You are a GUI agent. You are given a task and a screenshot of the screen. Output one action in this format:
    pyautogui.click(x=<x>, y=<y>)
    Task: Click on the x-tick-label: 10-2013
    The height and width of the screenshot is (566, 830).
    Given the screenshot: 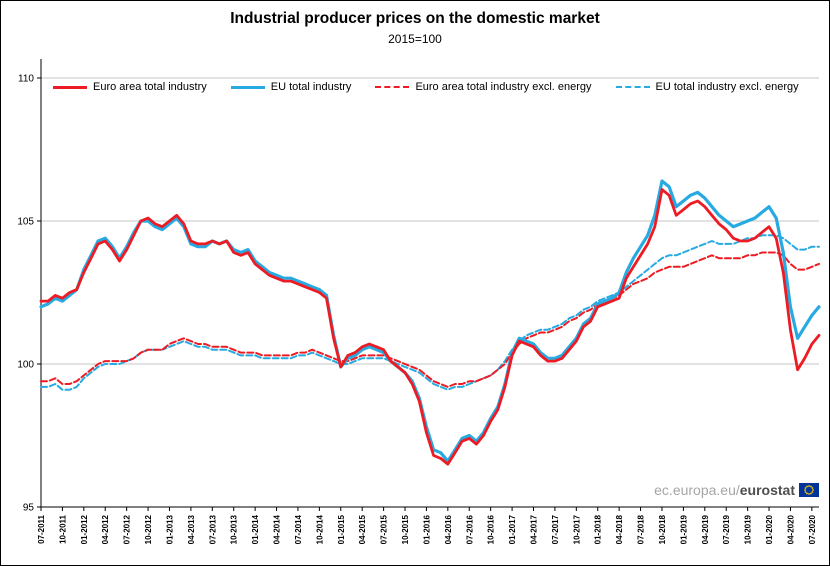 What is the action you would take?
    pyautogui.click(x=234, y=529)
    